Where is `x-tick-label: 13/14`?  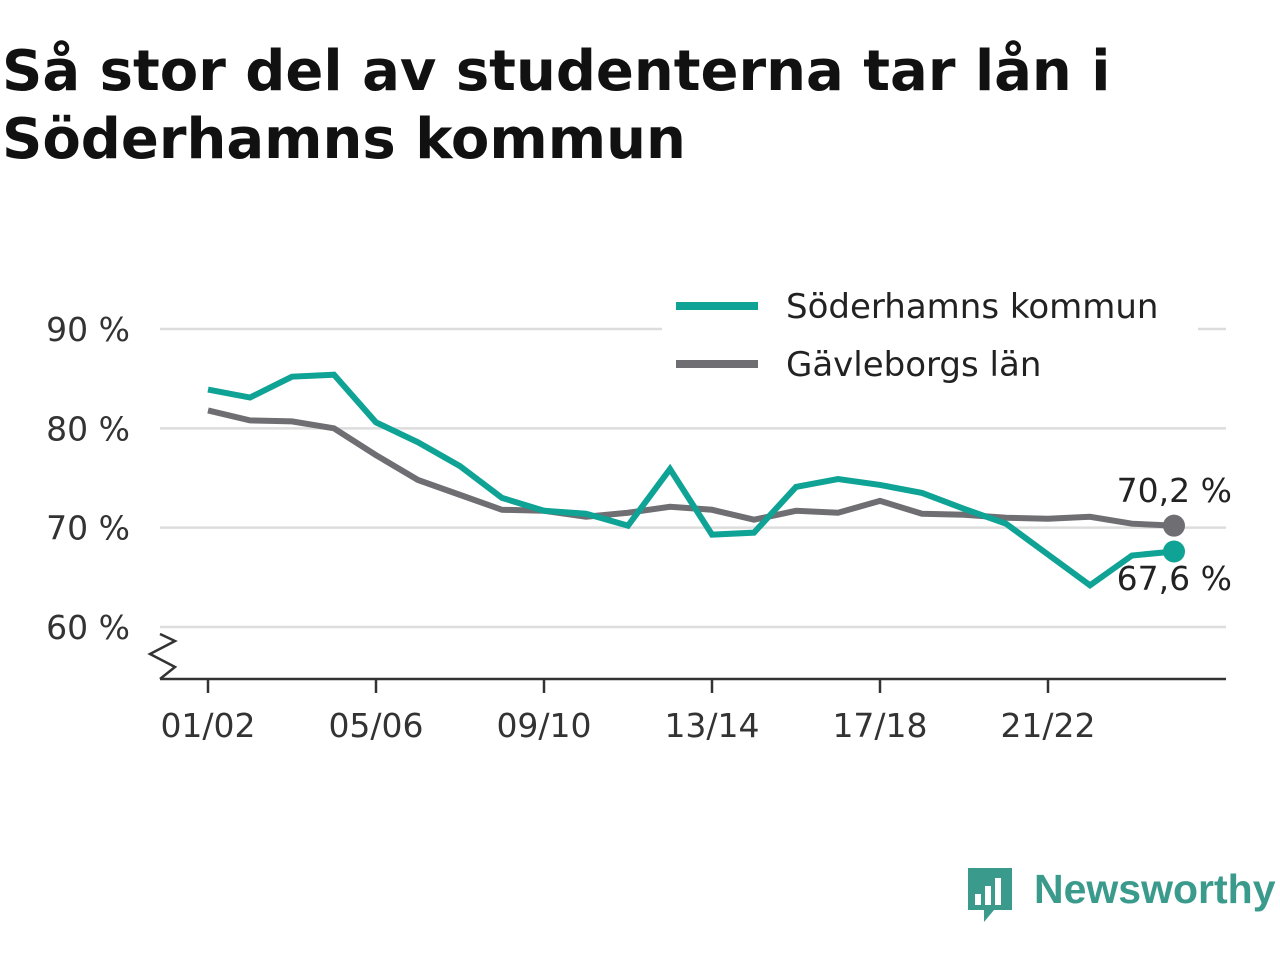 x-tick-label: 13/14 is located at coordinates (711, 725).